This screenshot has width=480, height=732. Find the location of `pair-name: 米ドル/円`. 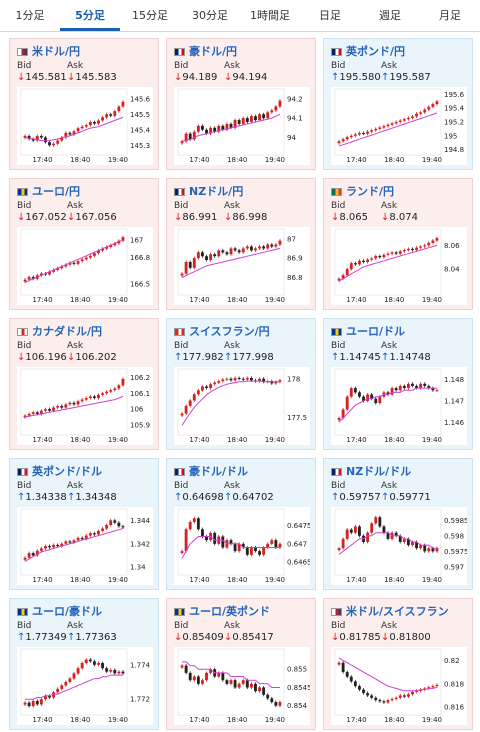

pair-name: 米ドル/円 is located at coordinates (56, 51).